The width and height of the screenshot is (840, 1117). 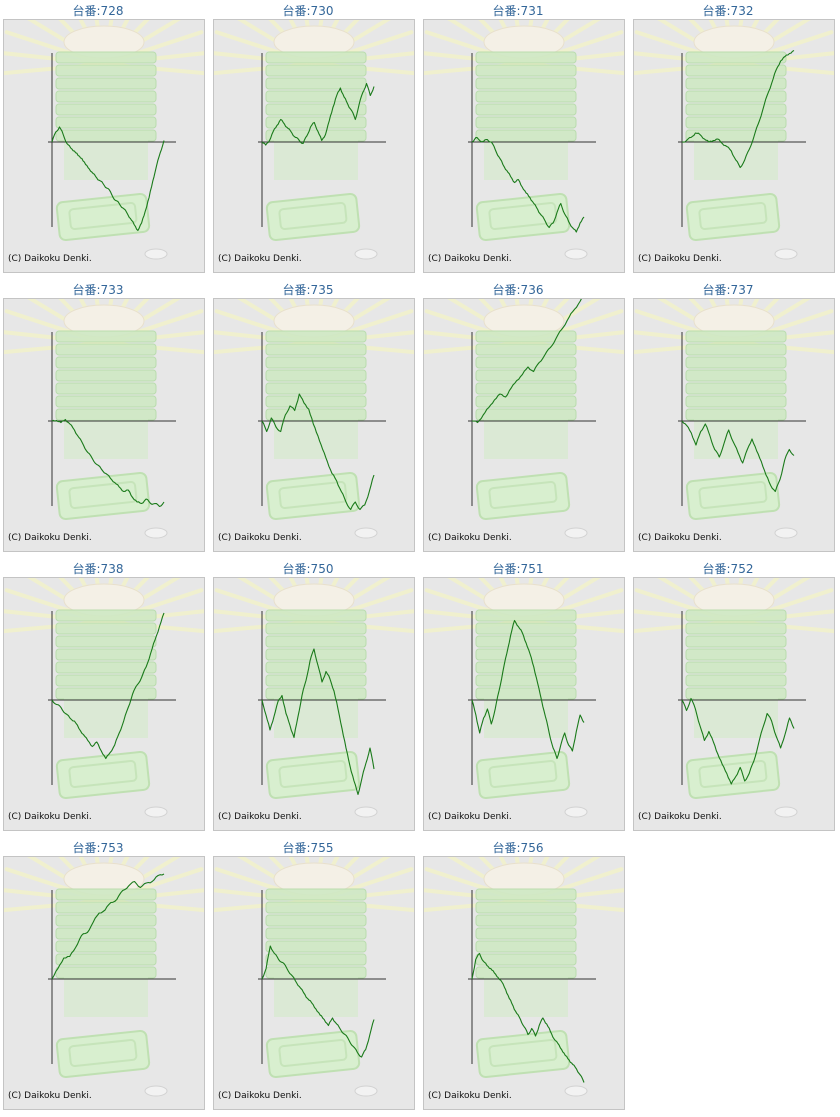 I want to click on chart-title: 台番:737, so click(x=728, y=290).